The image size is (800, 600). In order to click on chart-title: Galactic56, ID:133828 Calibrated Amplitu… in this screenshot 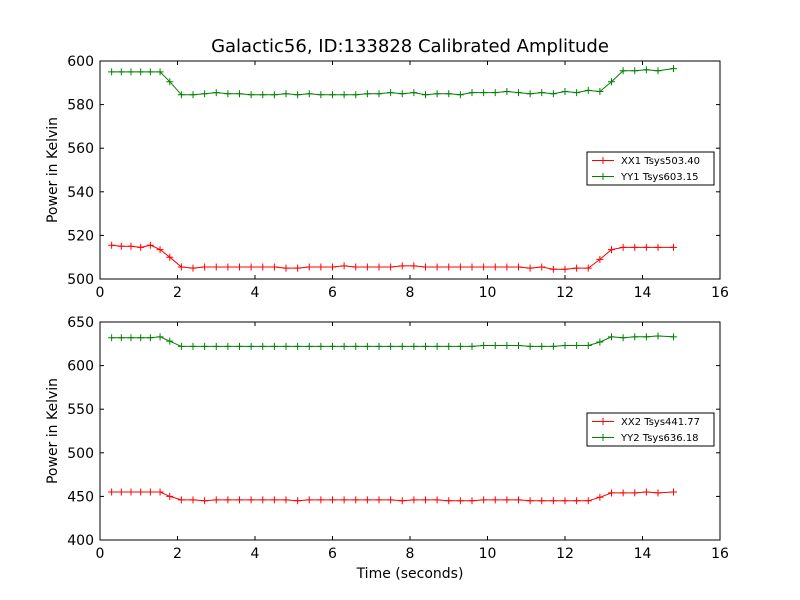, I will do `click(410, 46)`.